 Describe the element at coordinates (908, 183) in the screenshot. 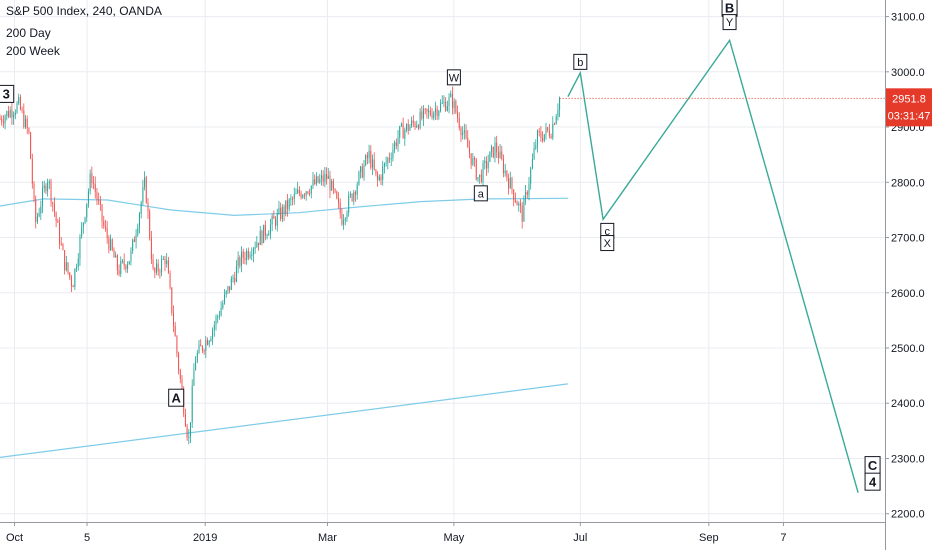

I see `price-tick-label: 2800.0` at that location.